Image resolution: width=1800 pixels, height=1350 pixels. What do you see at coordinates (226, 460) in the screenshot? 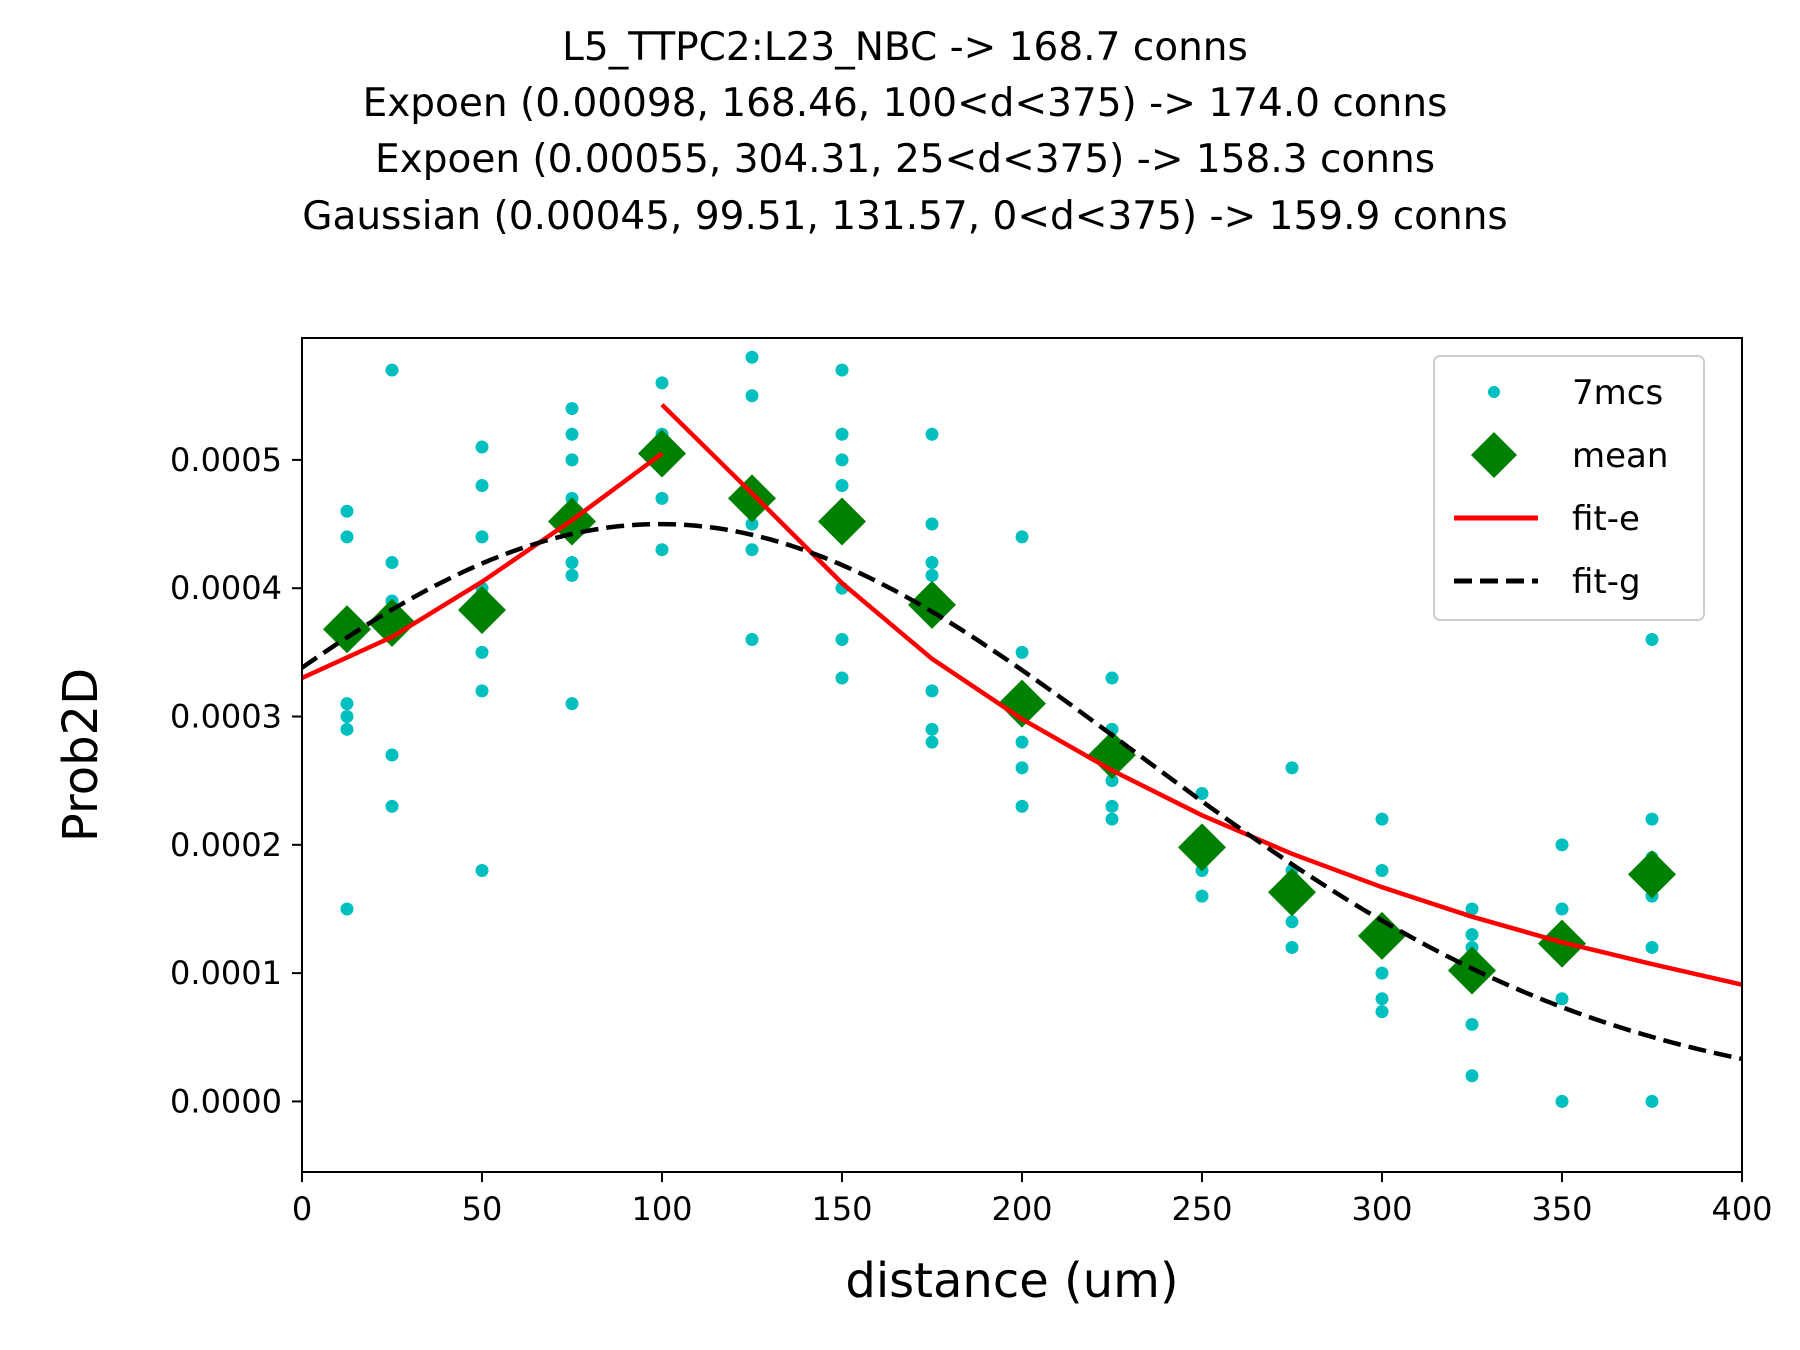
I see `y-tick-label: 0.0005` at bounding box center [226, 460].